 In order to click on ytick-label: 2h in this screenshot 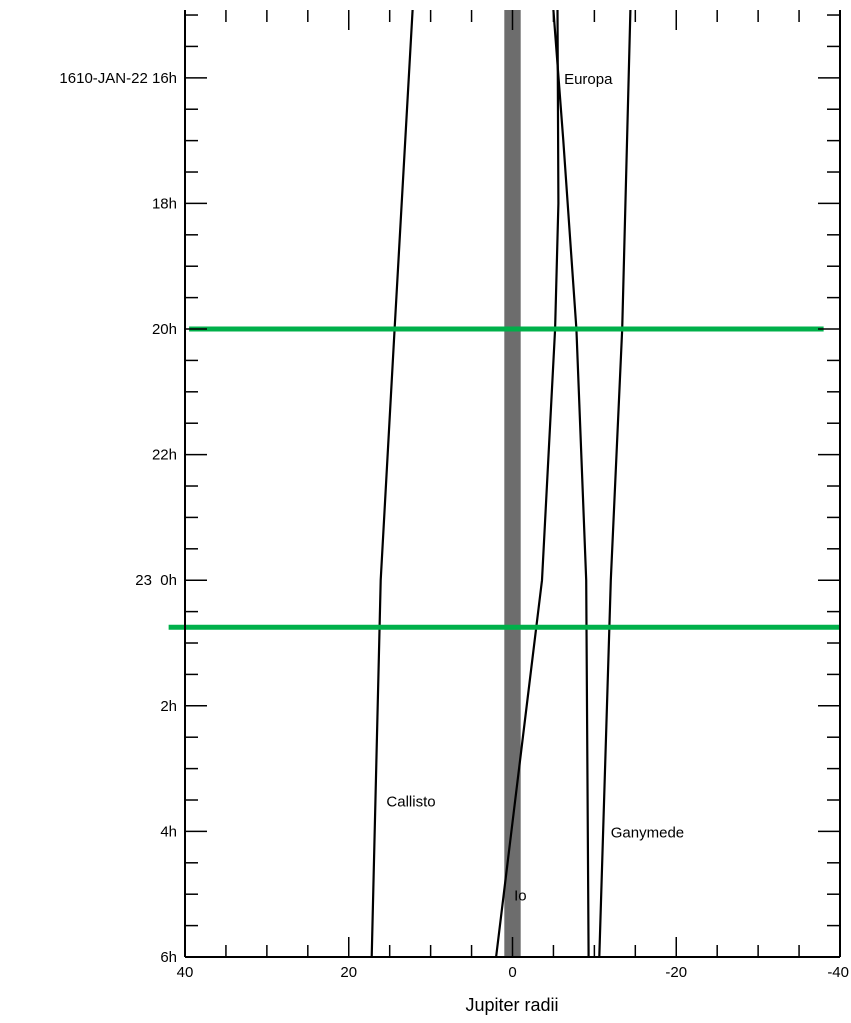, I will do `click(168, 706)`.